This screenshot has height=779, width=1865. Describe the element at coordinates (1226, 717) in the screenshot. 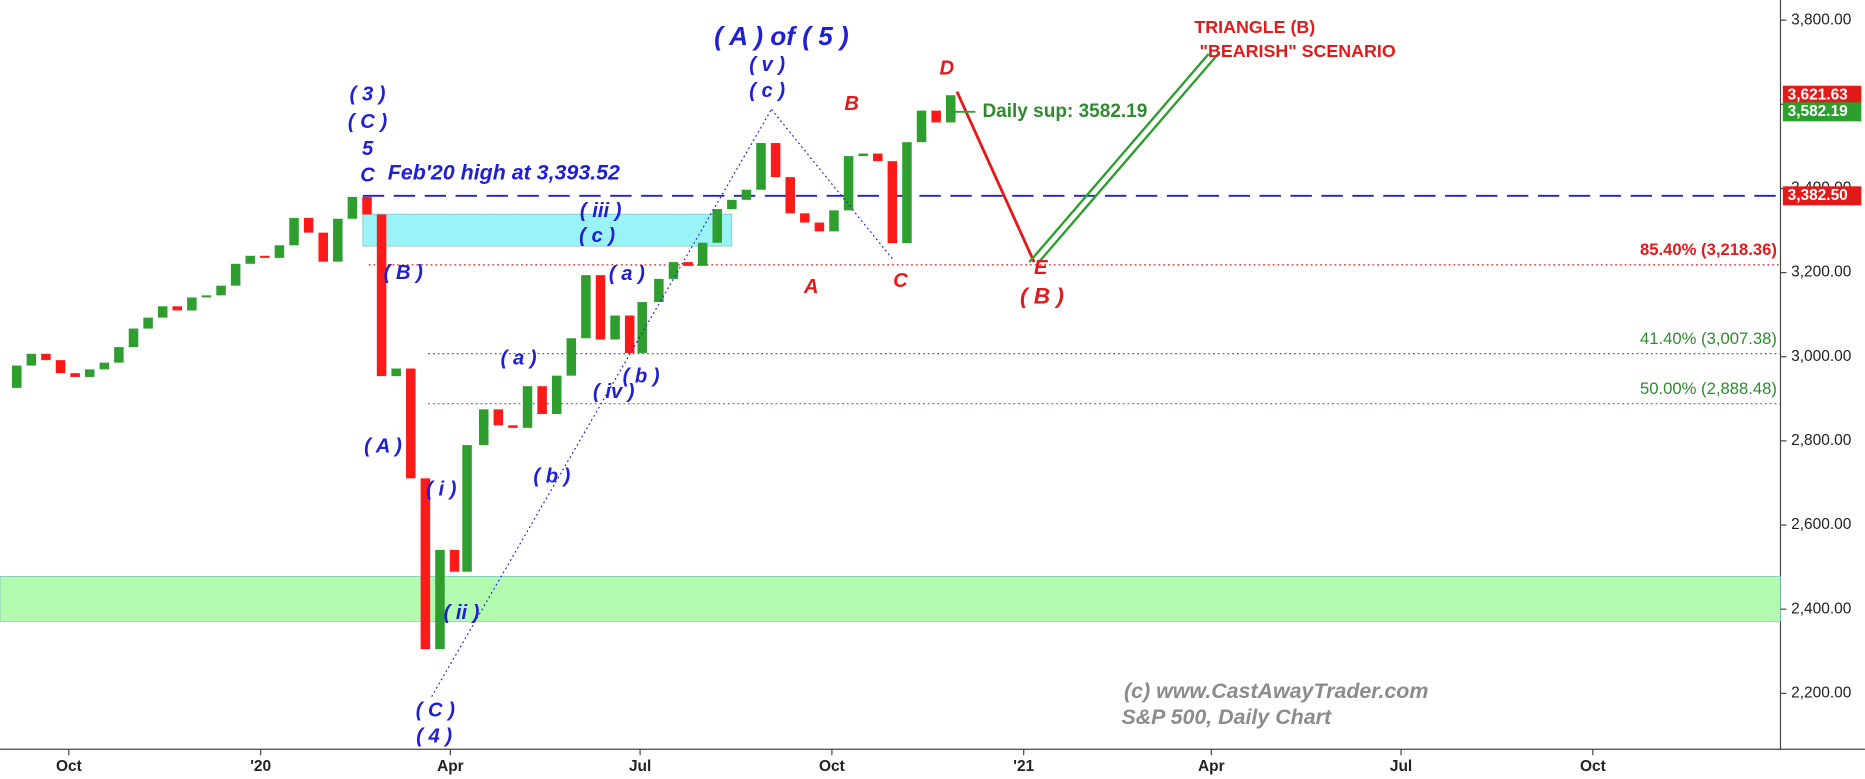

I see `annotation: S&P 500, Daily Chart` at that location.